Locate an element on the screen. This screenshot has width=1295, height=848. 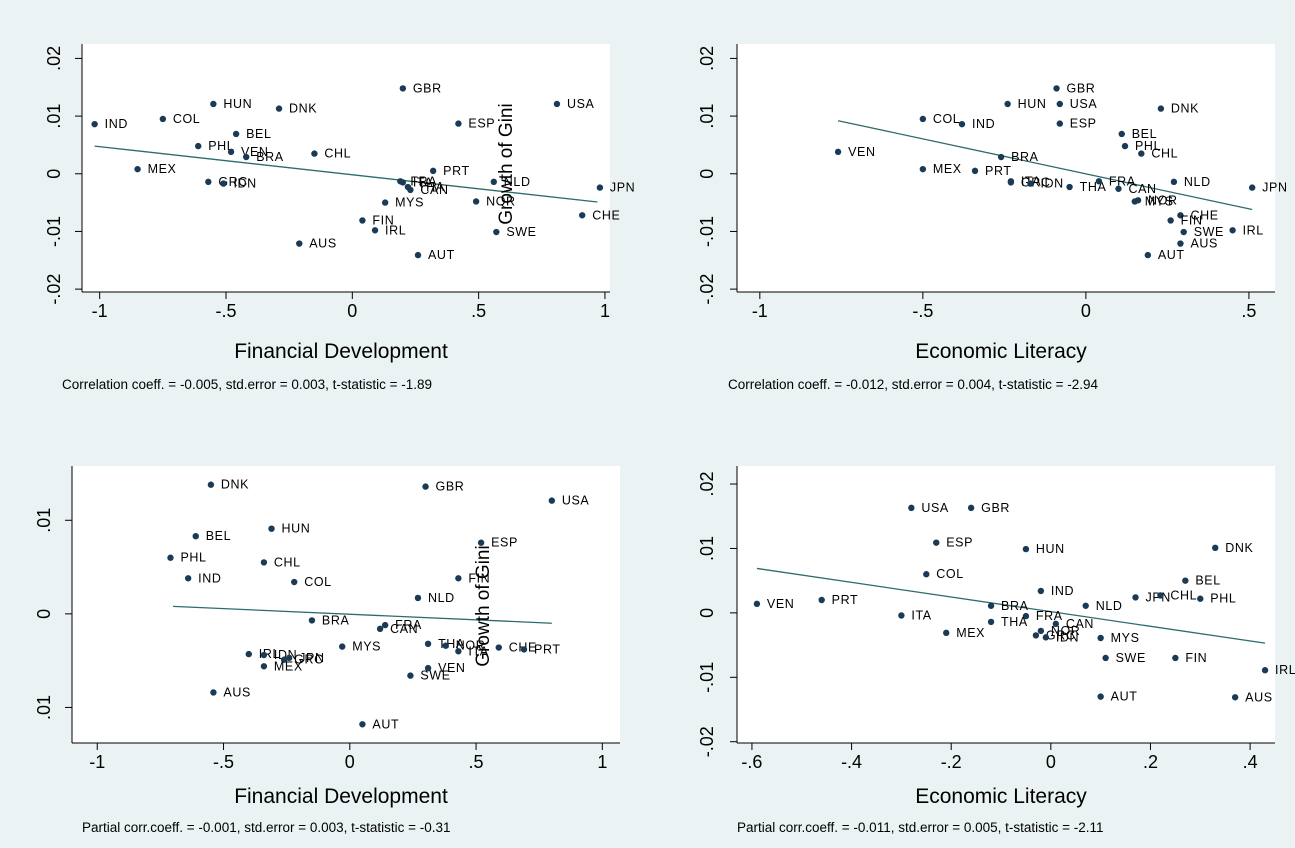
point-label-mys: MYS is located at coordinates (1125, 638).